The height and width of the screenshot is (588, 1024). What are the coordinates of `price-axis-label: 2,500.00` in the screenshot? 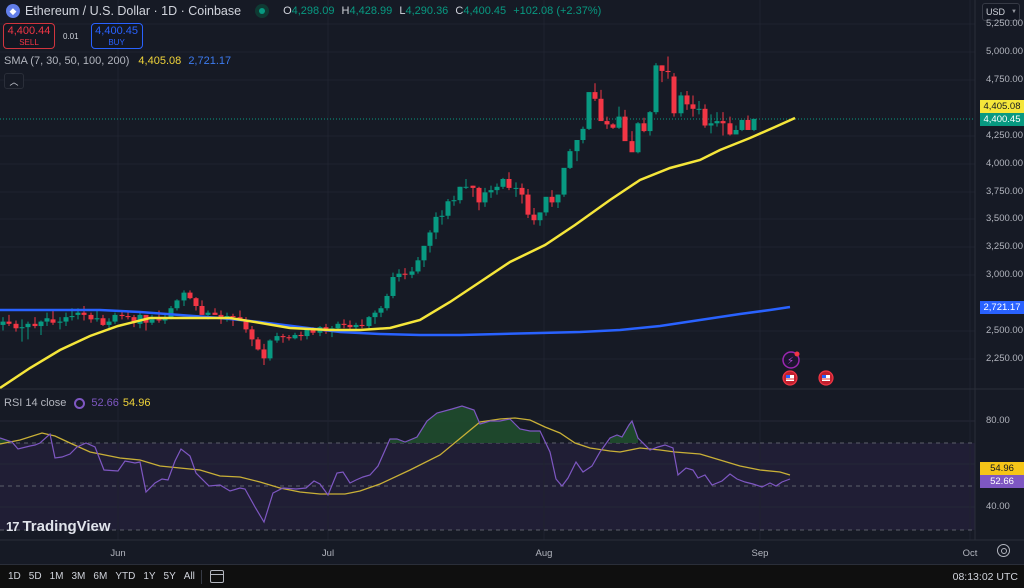 It's located at (1004, 330).